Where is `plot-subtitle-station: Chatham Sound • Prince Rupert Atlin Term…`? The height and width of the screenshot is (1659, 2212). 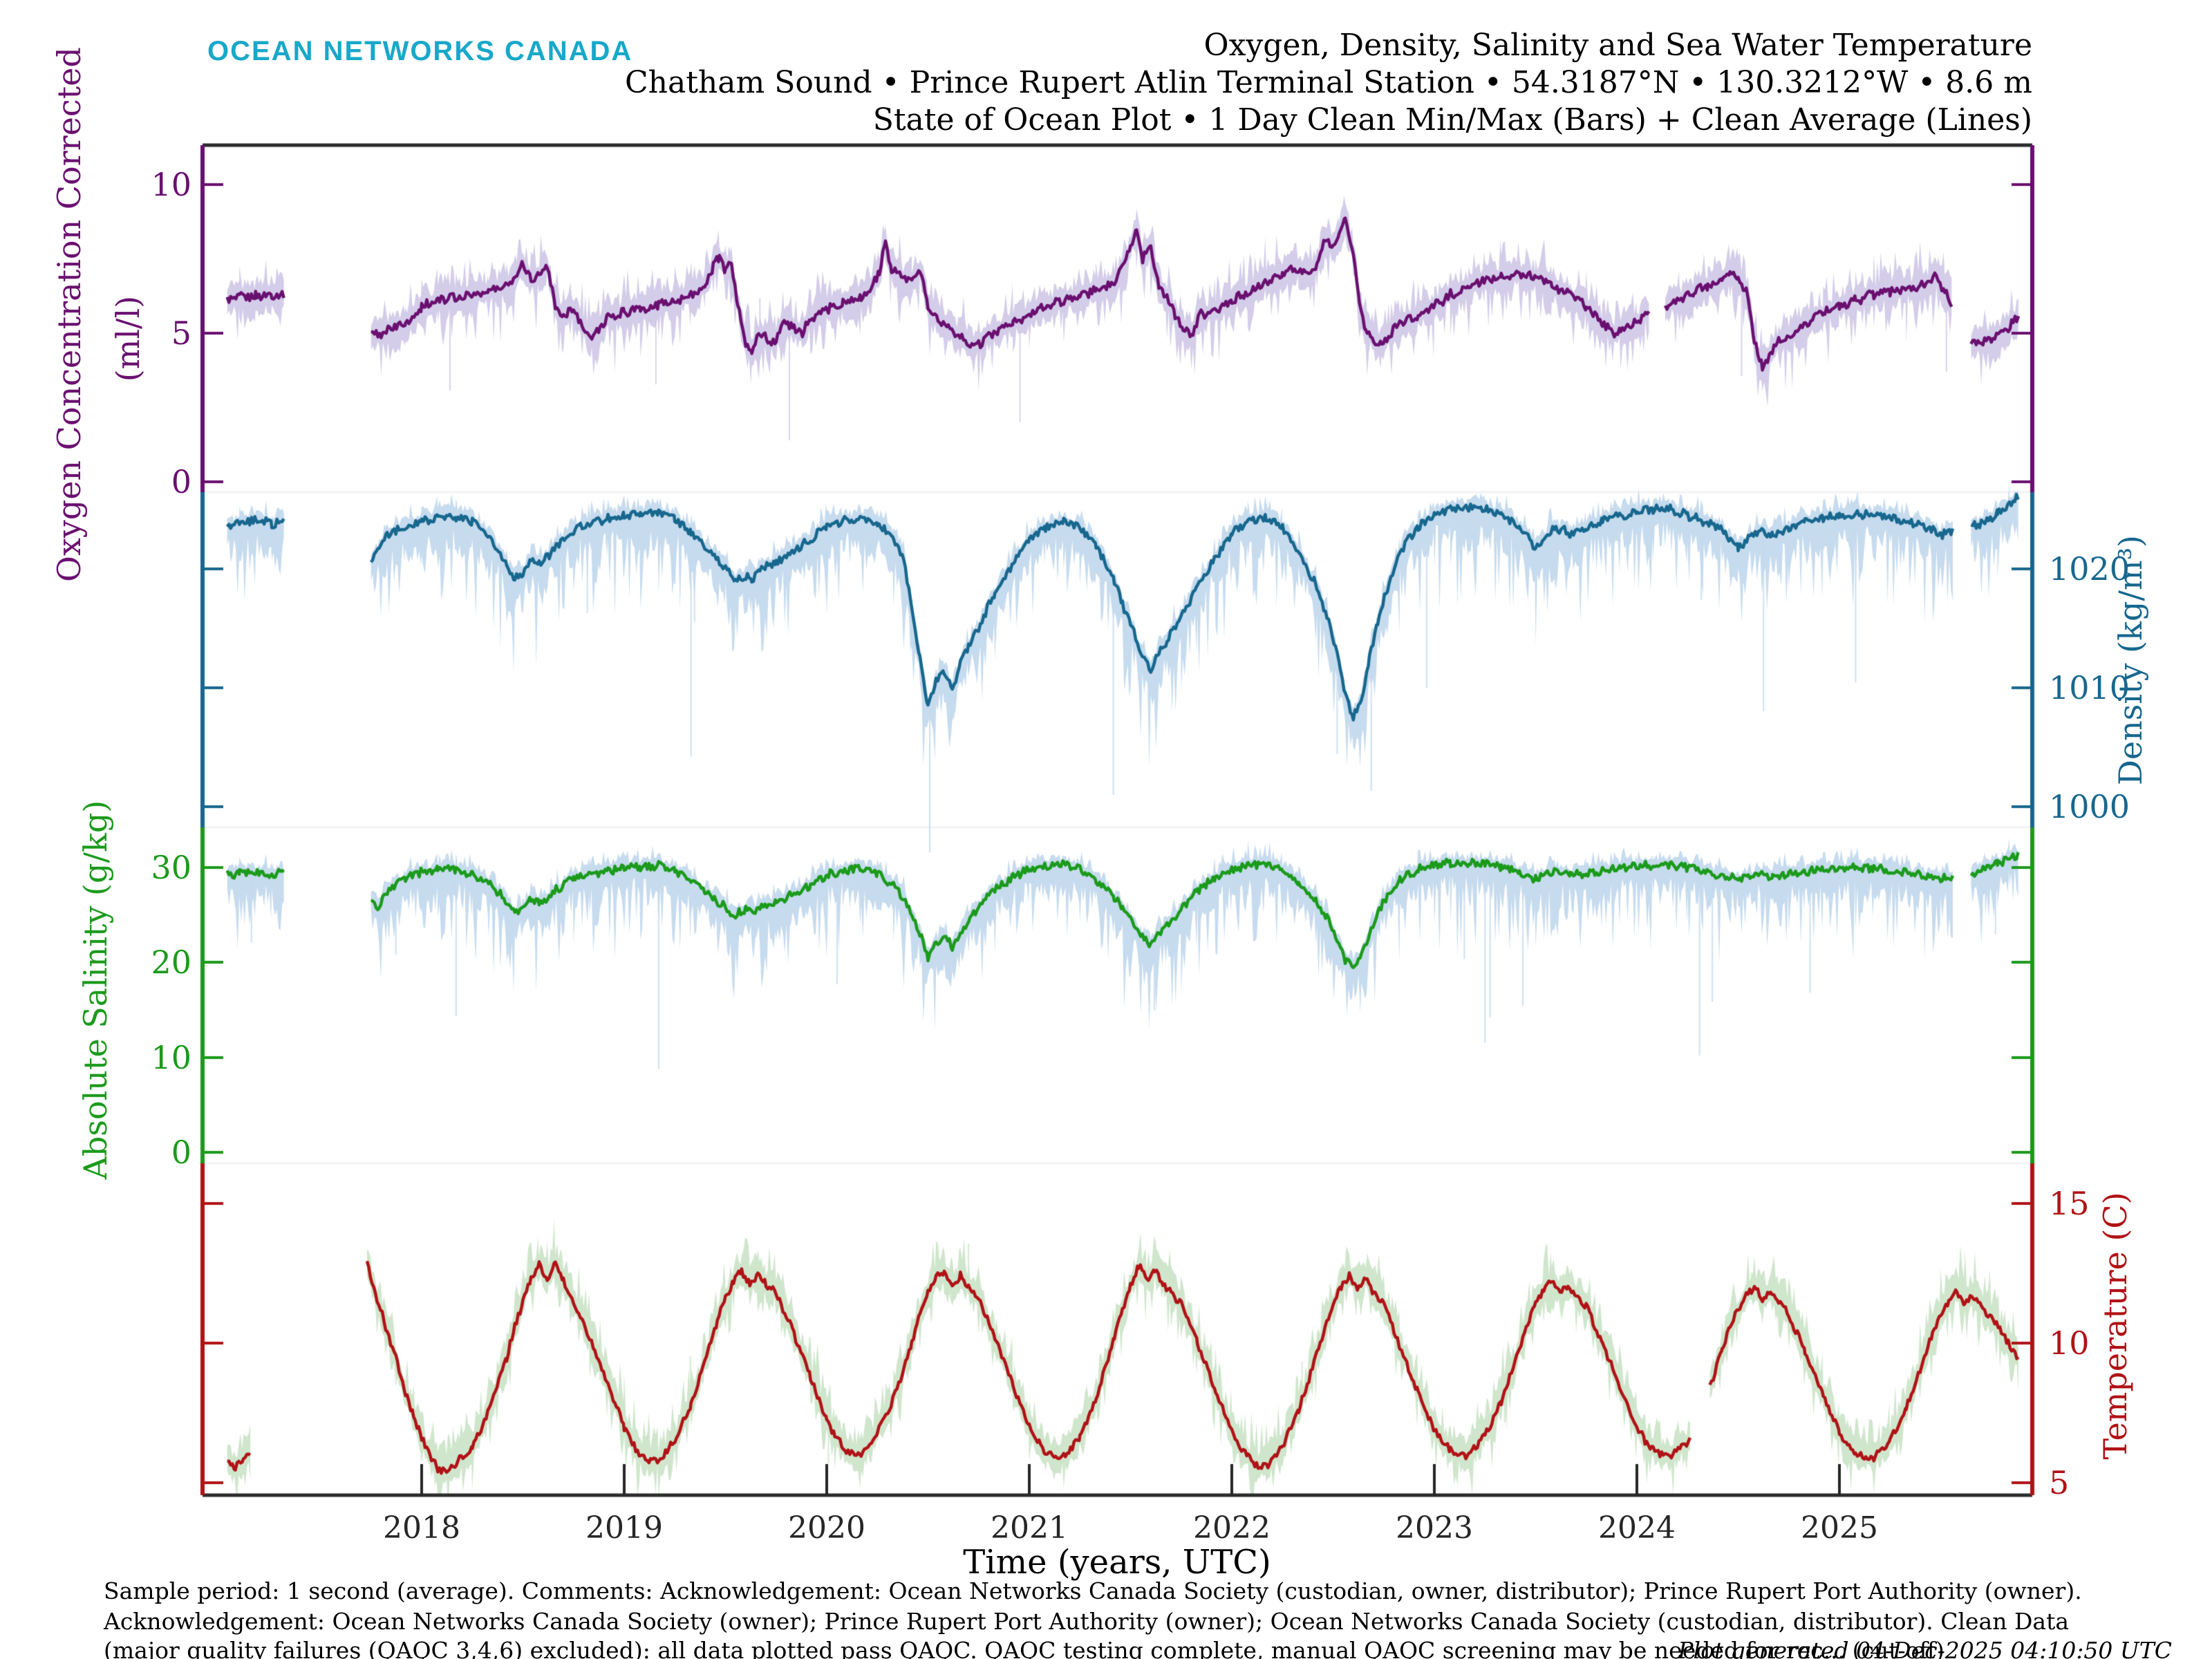
plot-subtitle-station: Chatham Sound • Prince Rupert Atlin Term… is located at coordinates (1328, 82).